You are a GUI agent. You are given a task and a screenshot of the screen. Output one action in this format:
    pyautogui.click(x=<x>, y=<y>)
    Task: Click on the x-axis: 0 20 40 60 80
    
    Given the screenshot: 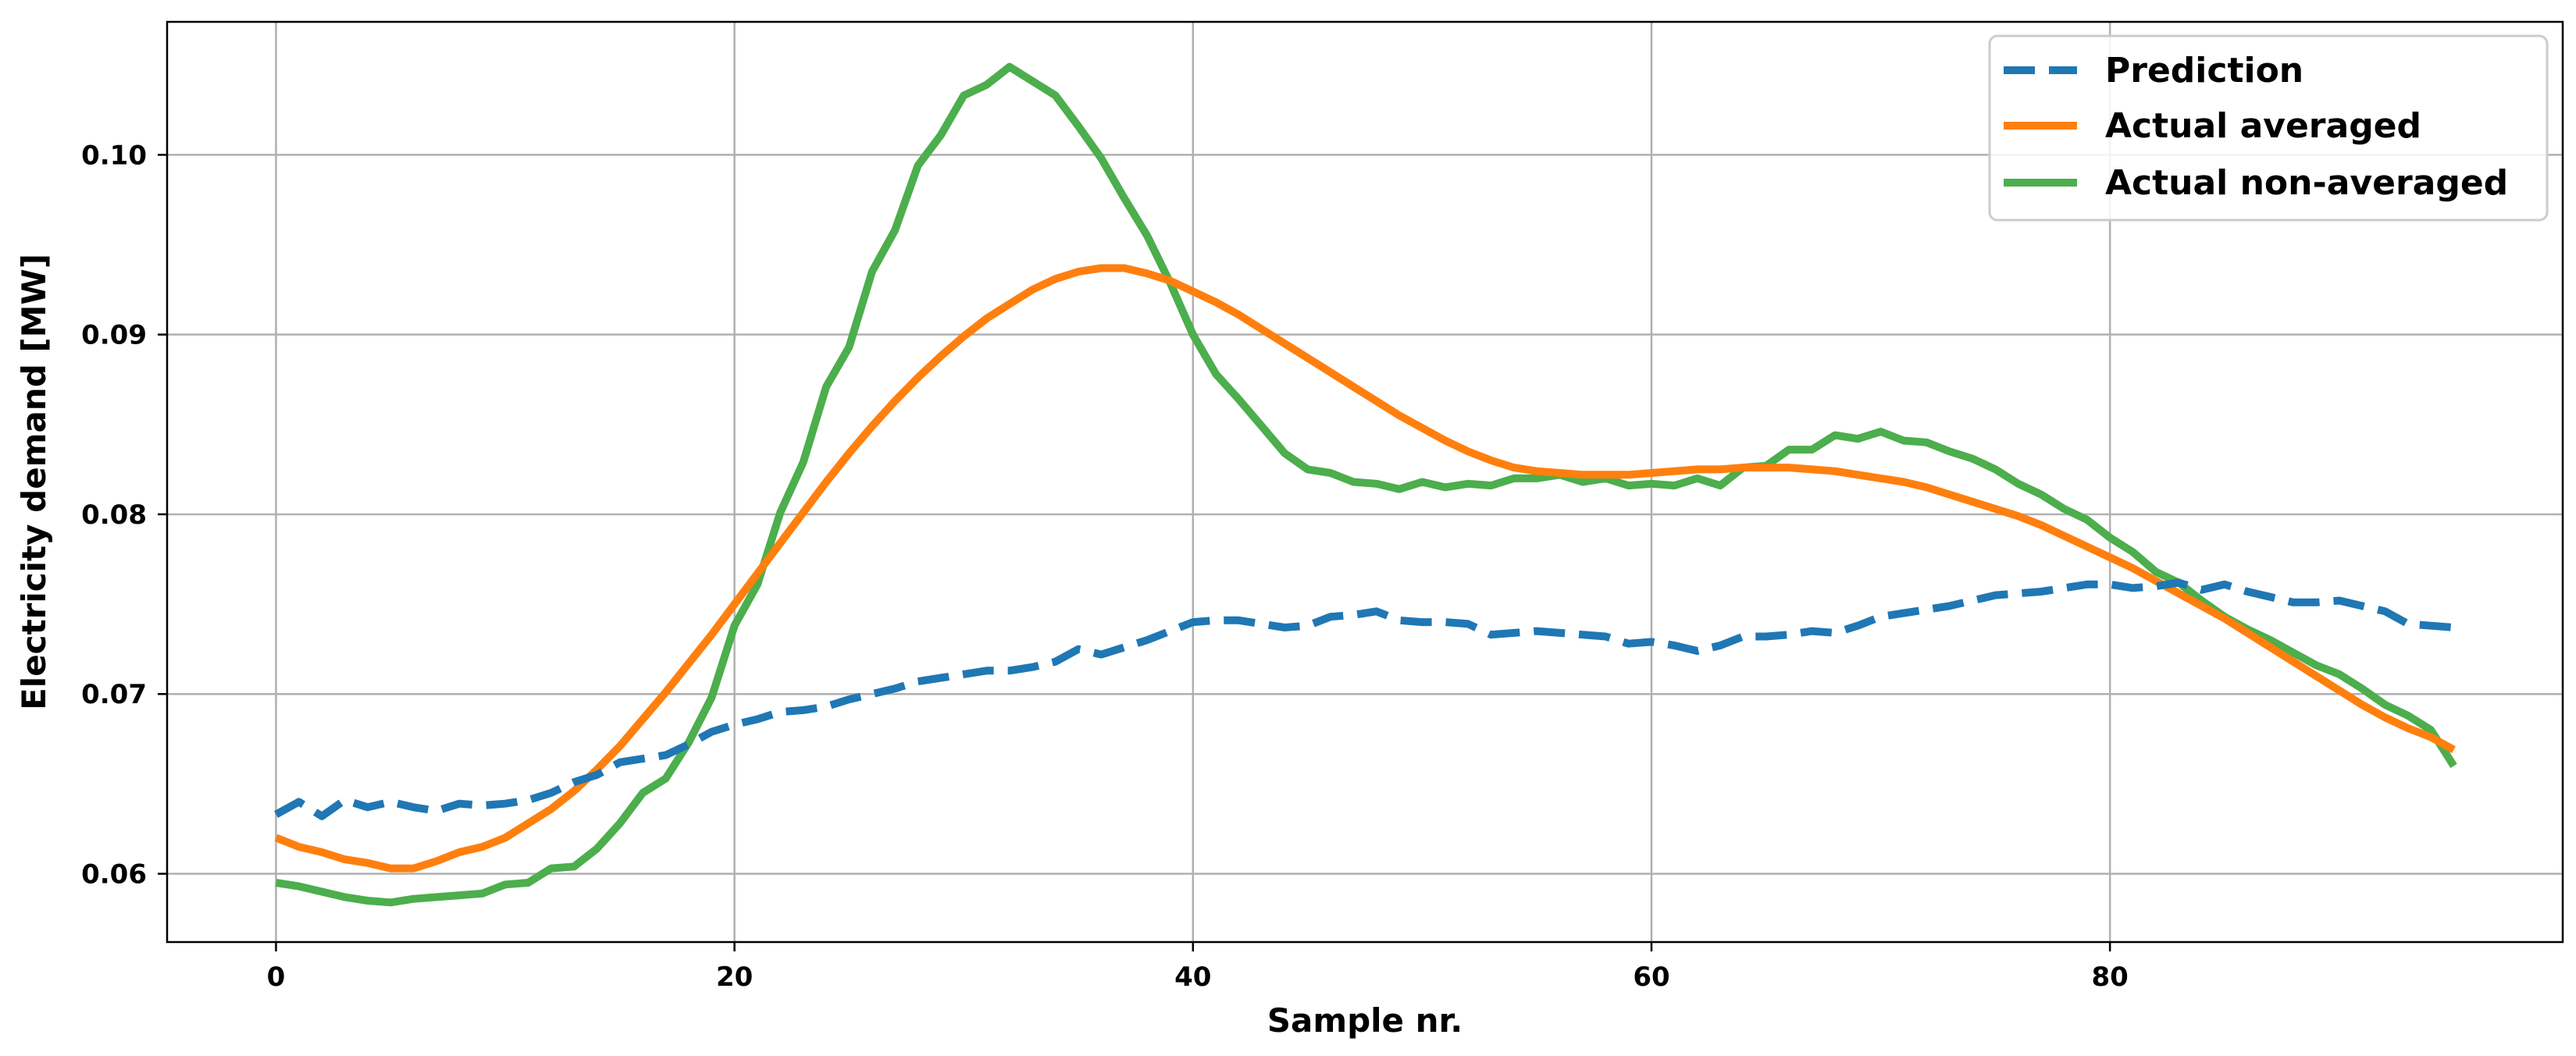 What is the action you would take?
    pyautogui.click(x=1198, y=967)
    